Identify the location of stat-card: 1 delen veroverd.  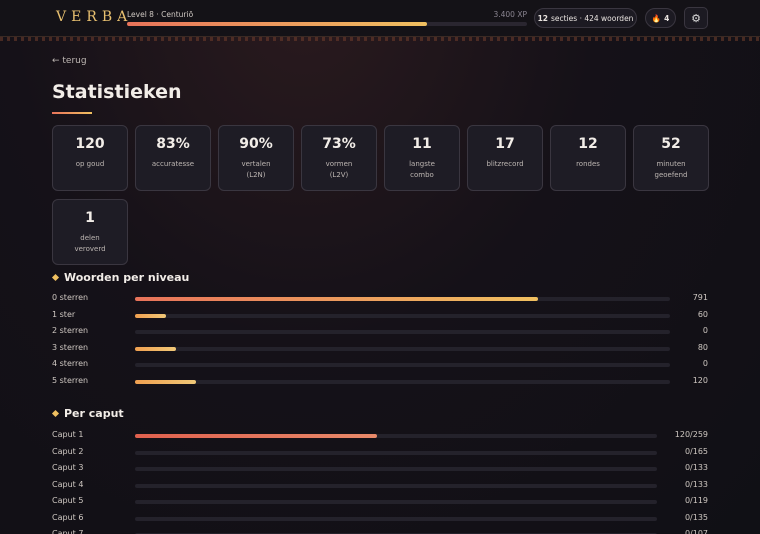
(90, 232).